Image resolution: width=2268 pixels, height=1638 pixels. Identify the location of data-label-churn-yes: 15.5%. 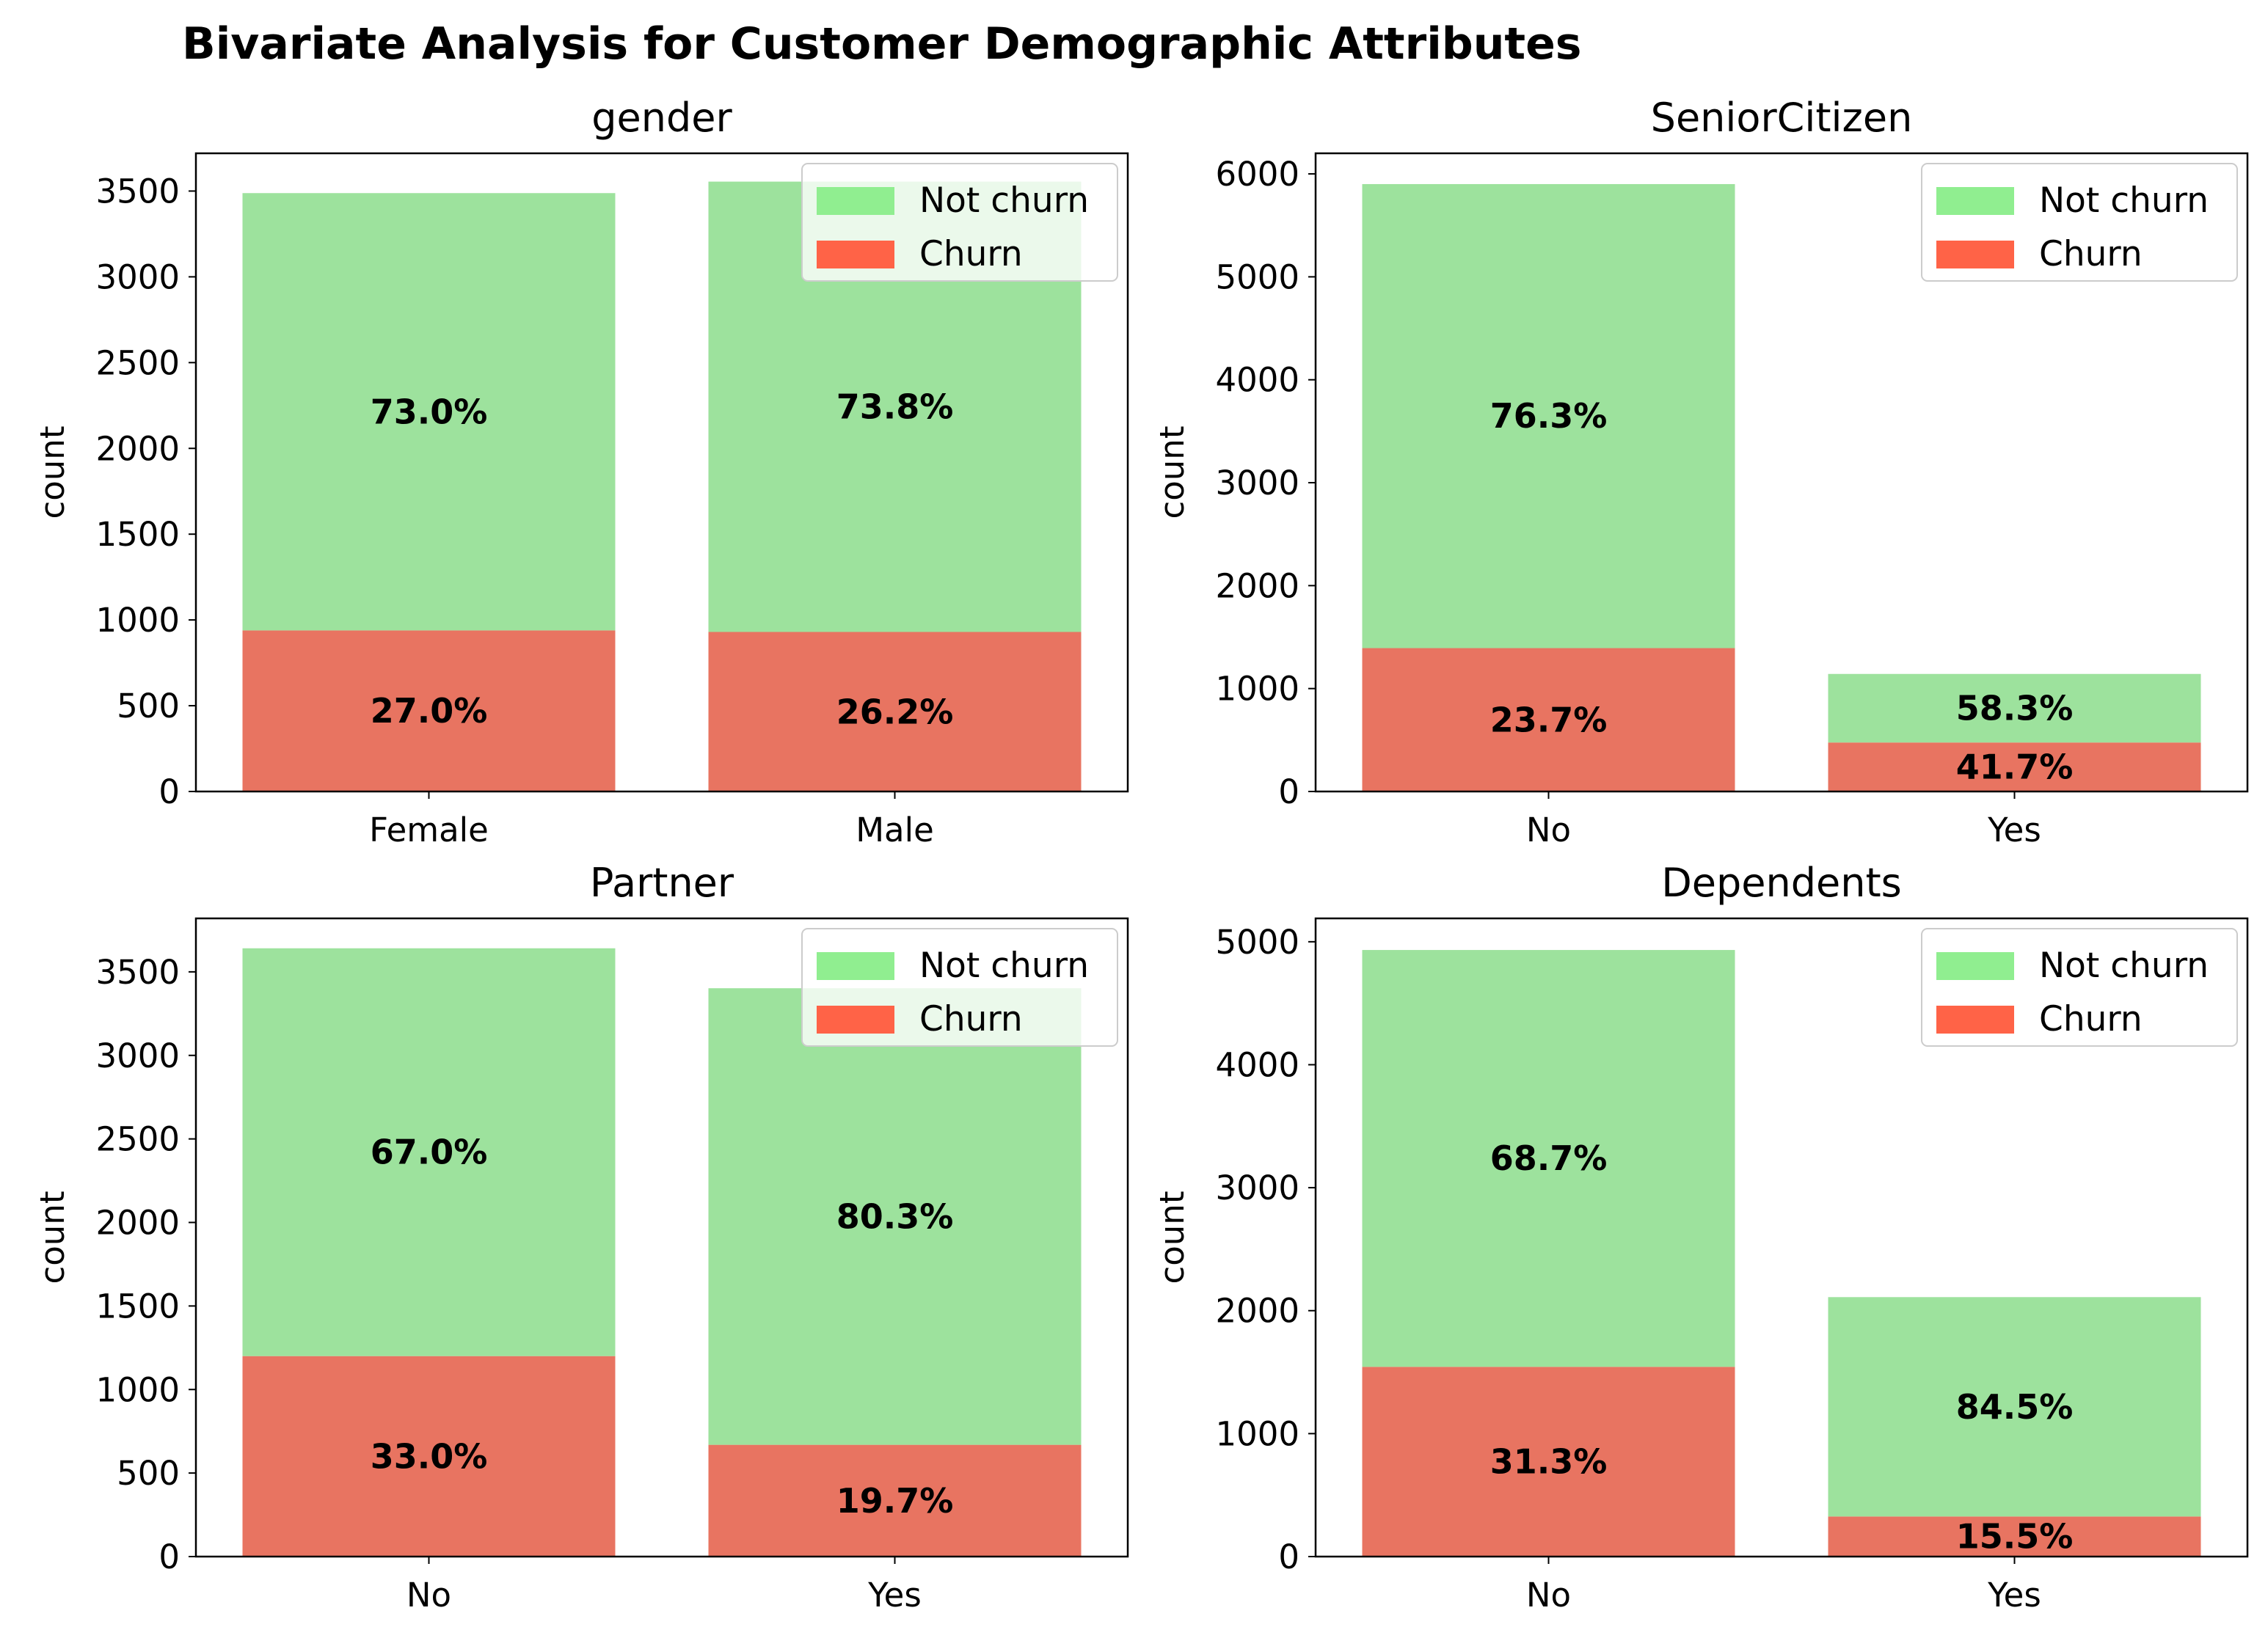
(2015, 1537).